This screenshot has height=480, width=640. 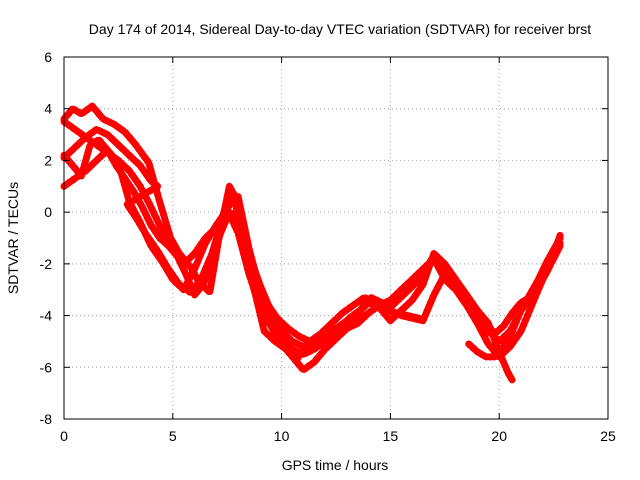 I want to click on y-axis-title: SDTVAR / TECUs, so click(x=13, y=238).